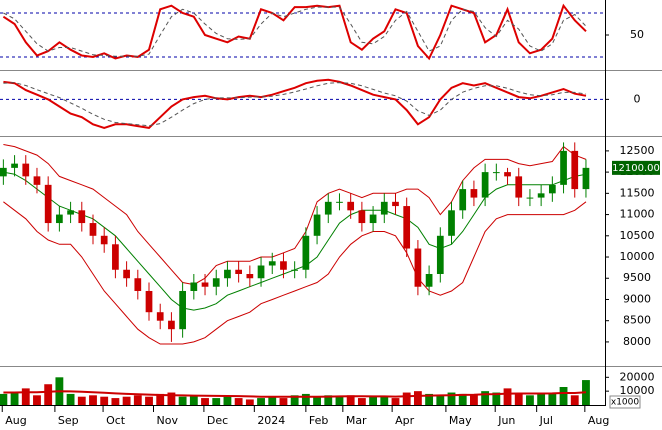 The height and width of the screenshot is (430, 662). Describe the element at coordinates (405, 420) in the screenshot. I see `x-tick-label: Apr` at that location.